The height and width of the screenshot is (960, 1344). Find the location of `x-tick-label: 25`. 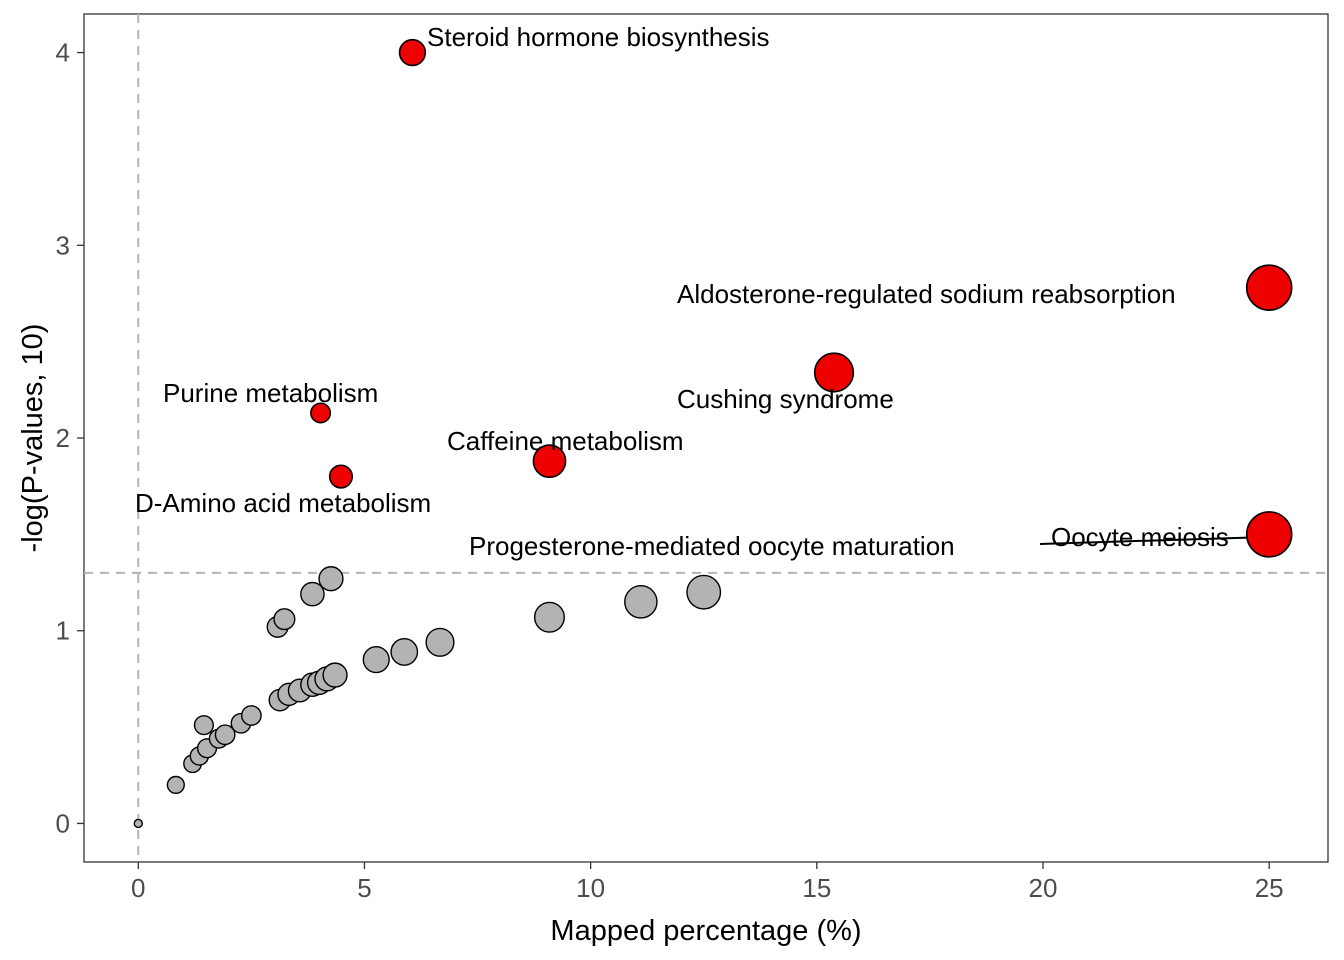

x-tick-label: 25 is located at coordinates (1269, 888).